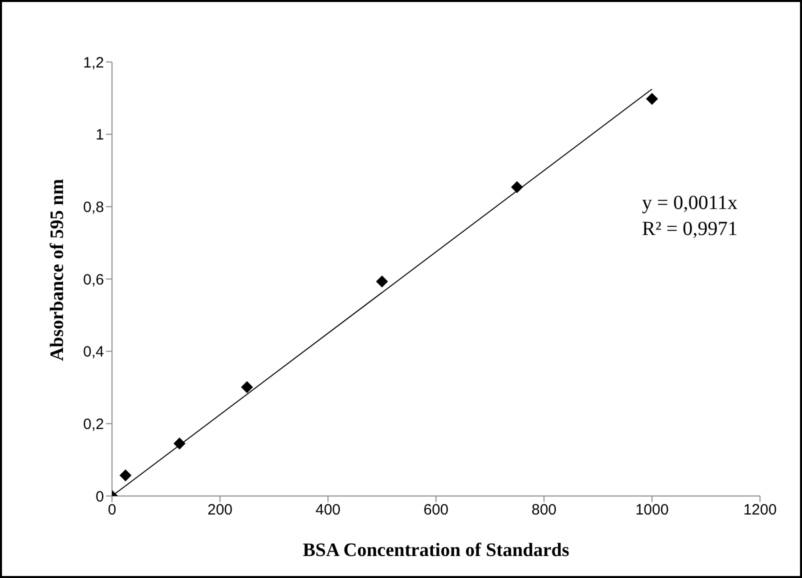 The height and width of the screenshot is (578, 802). Describe the element at coordinates (220, 510) in the screenshot. I see `x-tick-label: 200` at that location.